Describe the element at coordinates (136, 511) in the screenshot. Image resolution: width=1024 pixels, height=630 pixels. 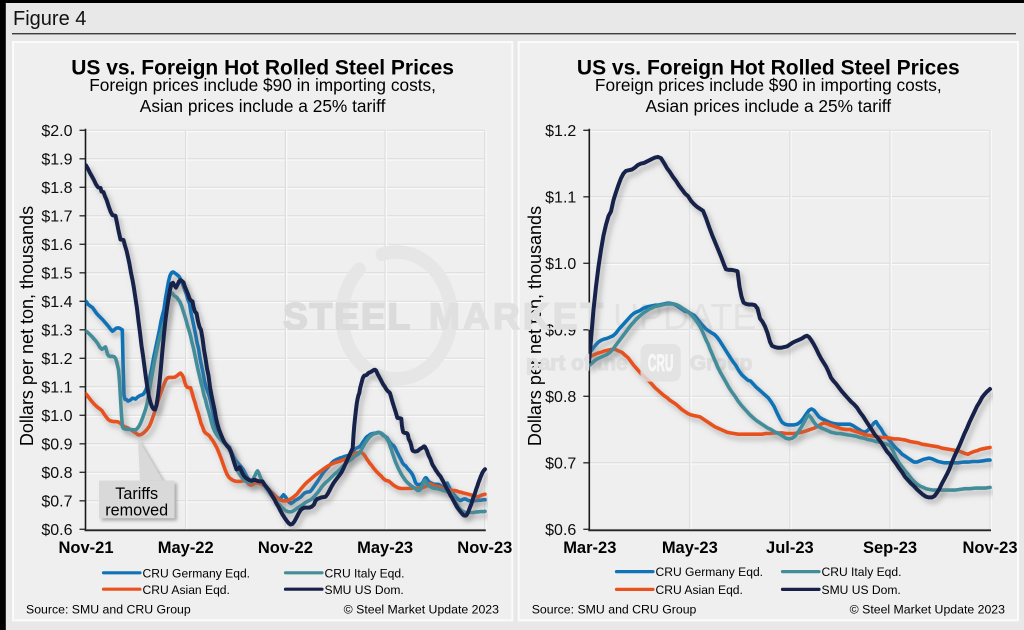
I see `svg-text: removed` at that location.